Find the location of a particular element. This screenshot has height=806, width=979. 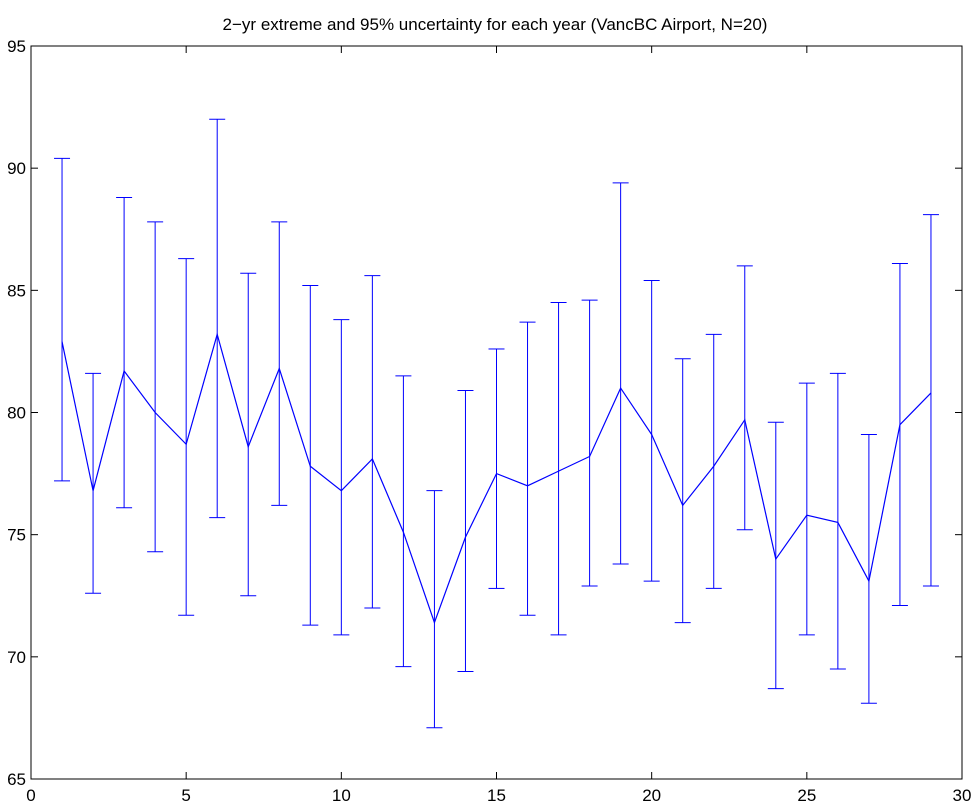

y-tick-label: 65 is located at coordinates (16, 779).